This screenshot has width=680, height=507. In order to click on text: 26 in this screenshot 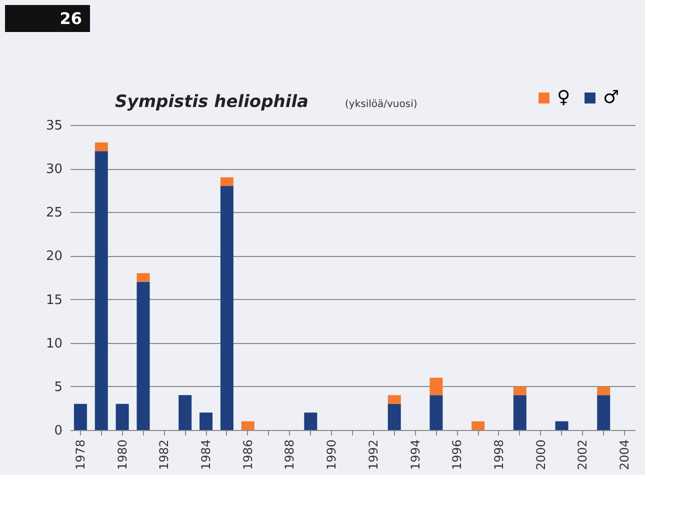, I will do `click(71, 18)`.